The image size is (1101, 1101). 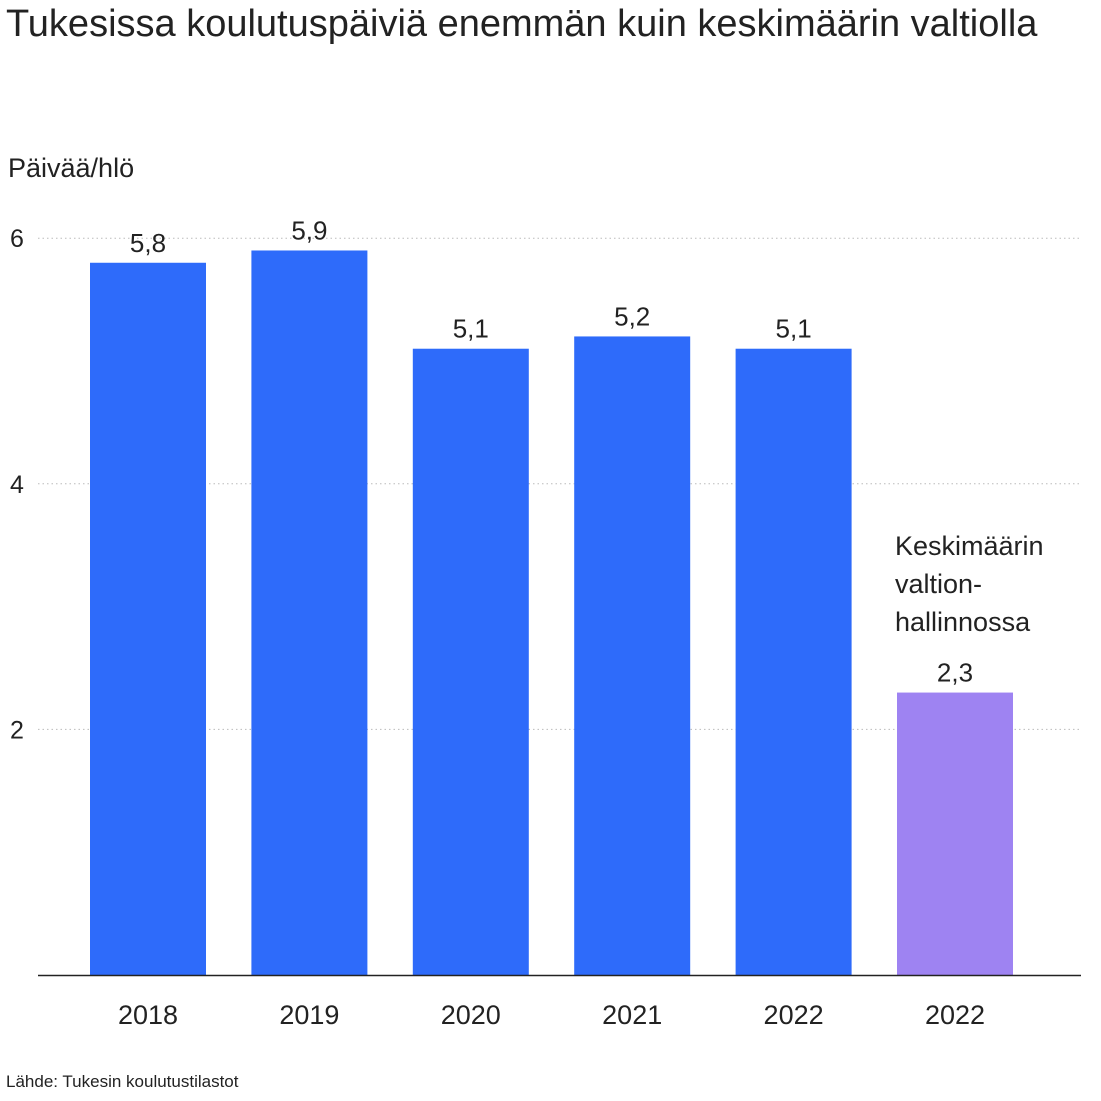 I want to click on annotation-line: hallinnossa, so click(x=963, y=622).